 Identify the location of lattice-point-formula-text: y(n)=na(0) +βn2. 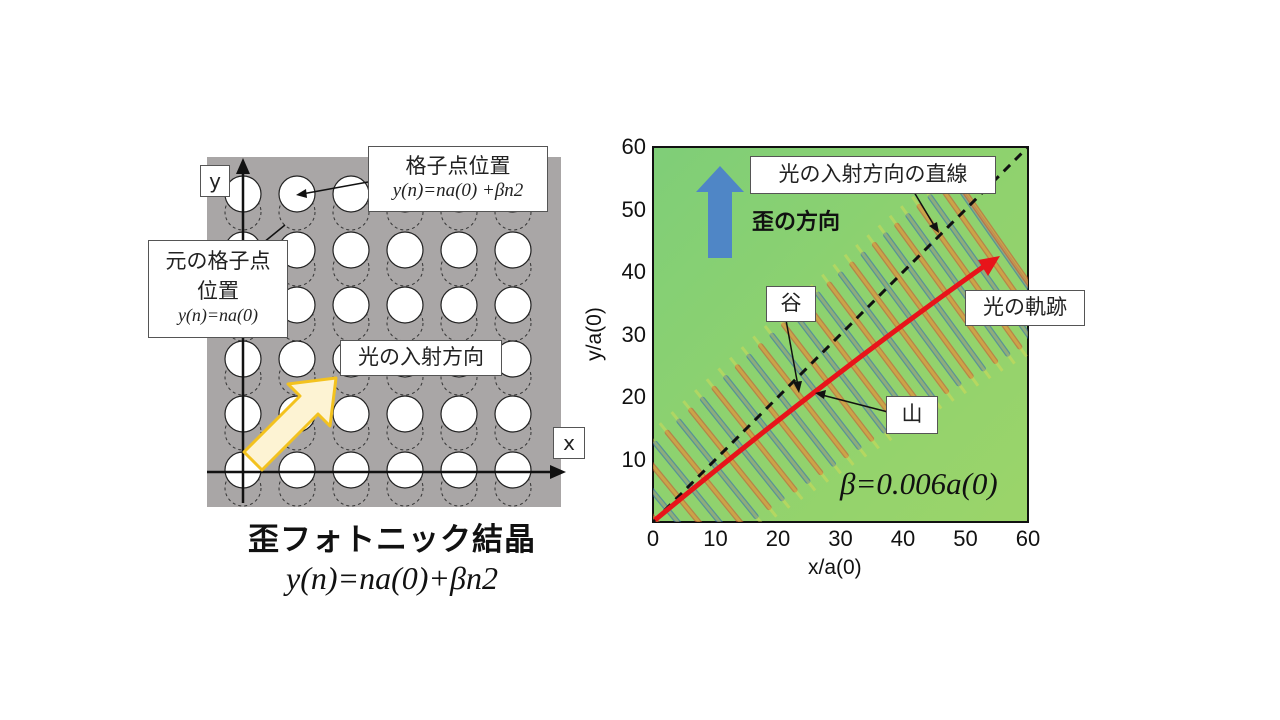
(458, 190).